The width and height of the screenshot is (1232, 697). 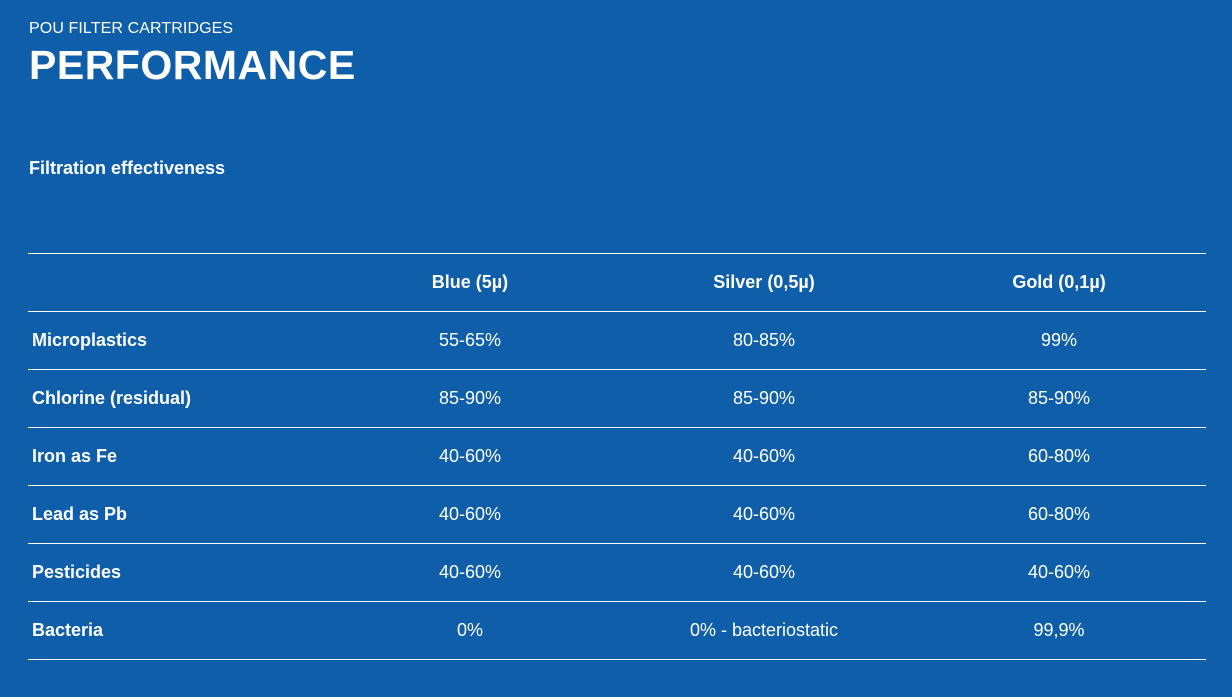 I want to click on table-header-row: Blue (5µ) Silver (0,5µ) Gold (0,1µ), so click(x=617, y=282).